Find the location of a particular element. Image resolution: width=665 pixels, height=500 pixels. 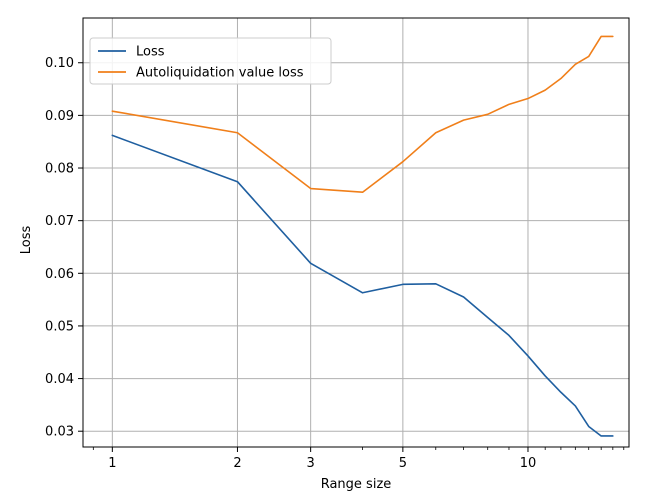

x-tick-label: 2 is located at coordinates (237, 463).